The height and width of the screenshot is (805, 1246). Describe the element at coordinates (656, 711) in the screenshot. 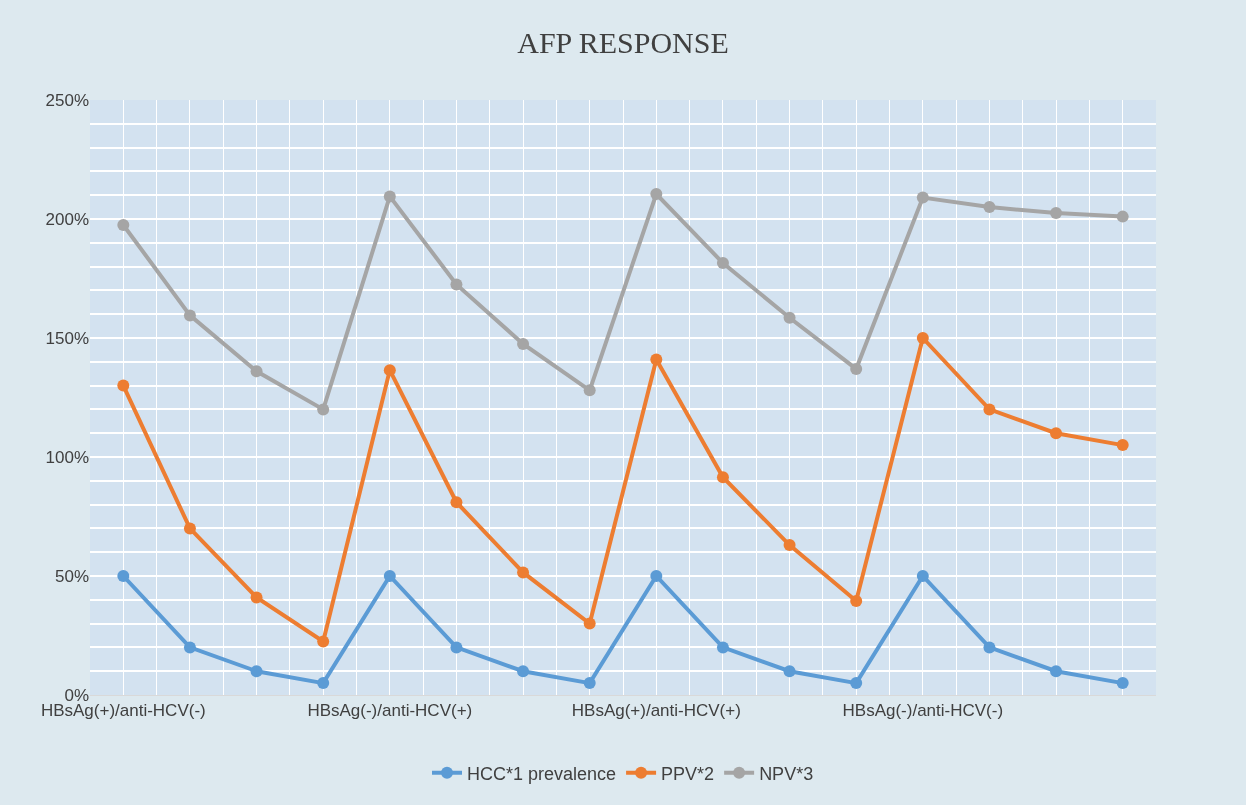

I see `x-tick-label: HBsAg(+)/anti-HCV(+)` at that location.